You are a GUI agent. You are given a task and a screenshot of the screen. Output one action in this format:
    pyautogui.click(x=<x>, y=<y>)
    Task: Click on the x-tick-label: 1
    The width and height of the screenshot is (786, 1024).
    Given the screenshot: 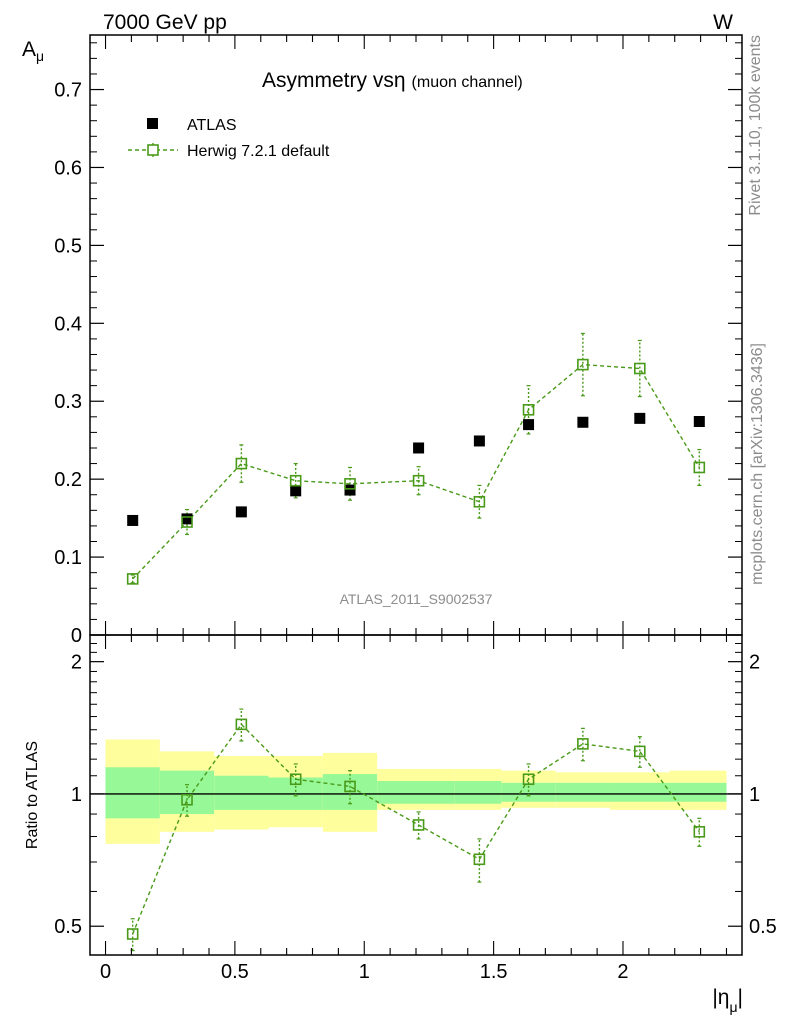 What is the action you would take?
    pyautogui.click(x=364, y=972)
    